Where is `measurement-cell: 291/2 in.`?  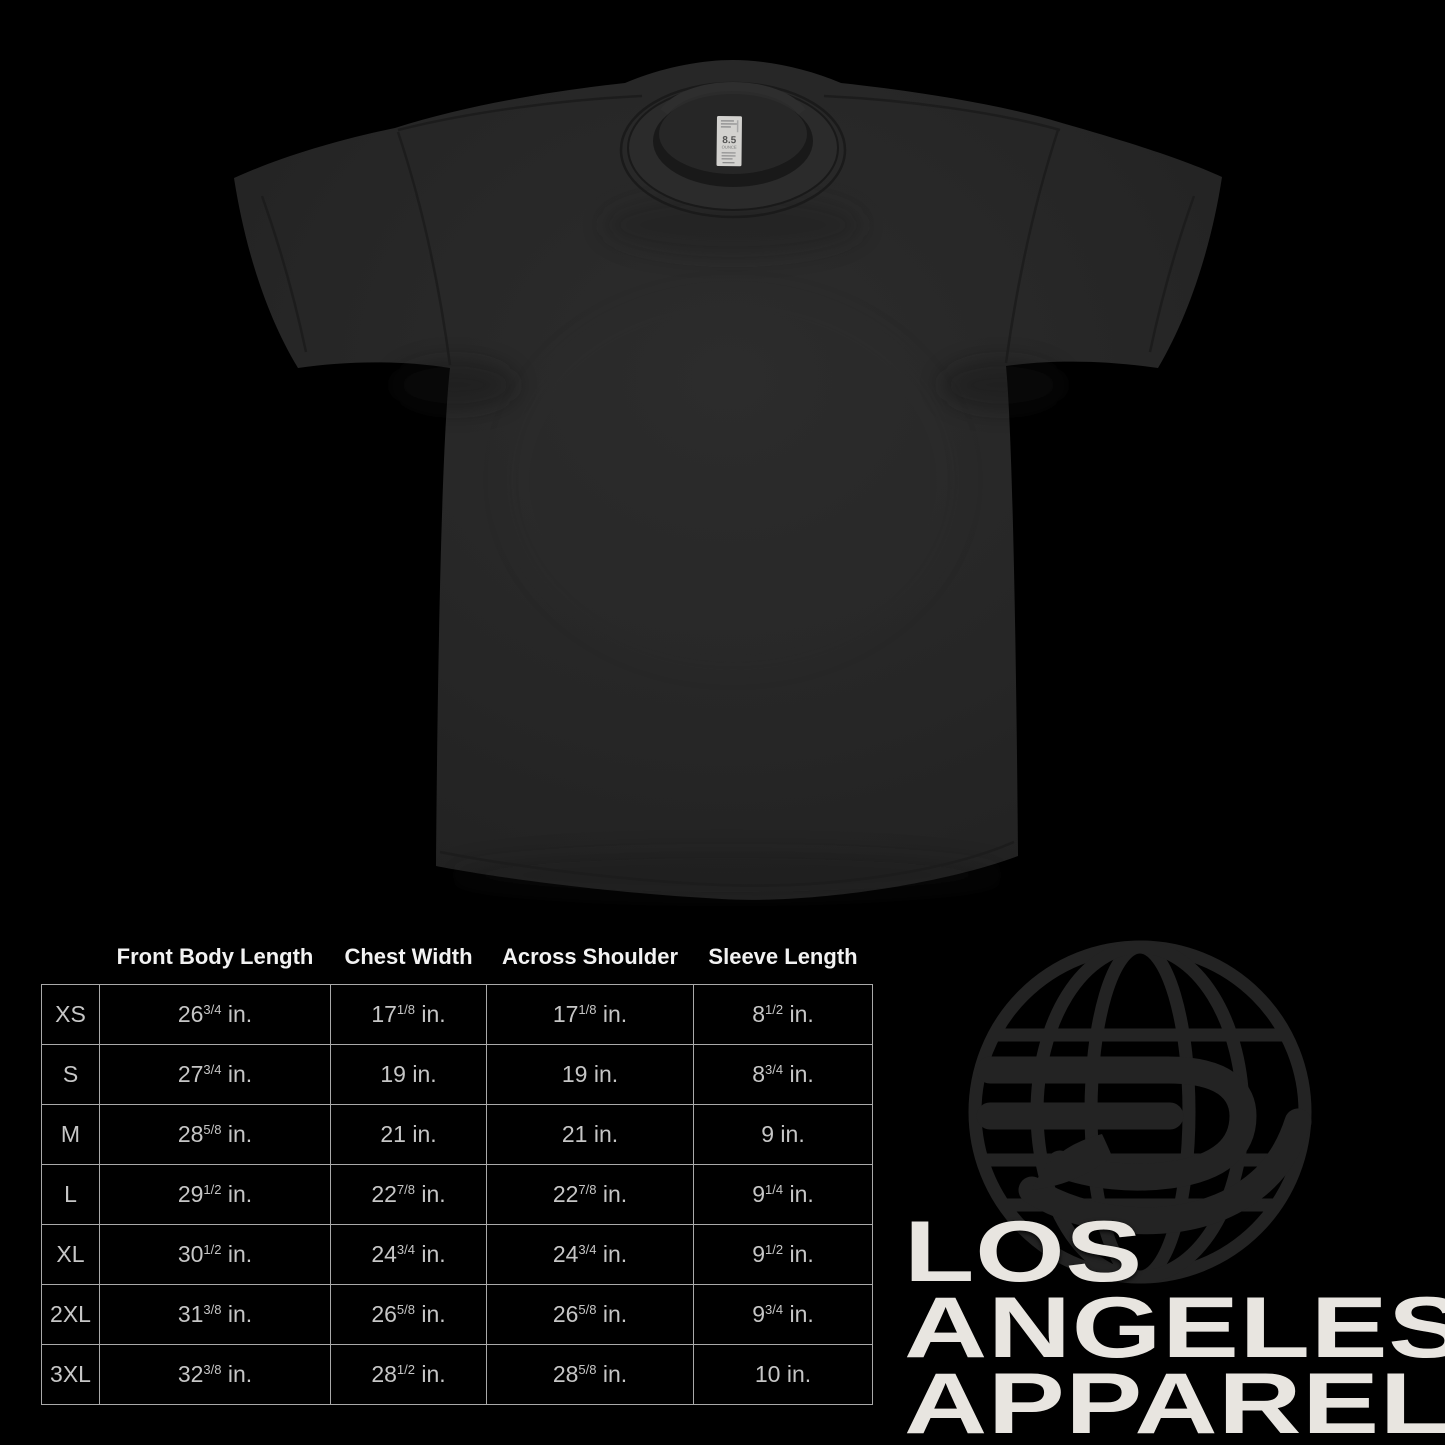 measurement-cell: 291/2 in. is located at coordinates (215, 1194).